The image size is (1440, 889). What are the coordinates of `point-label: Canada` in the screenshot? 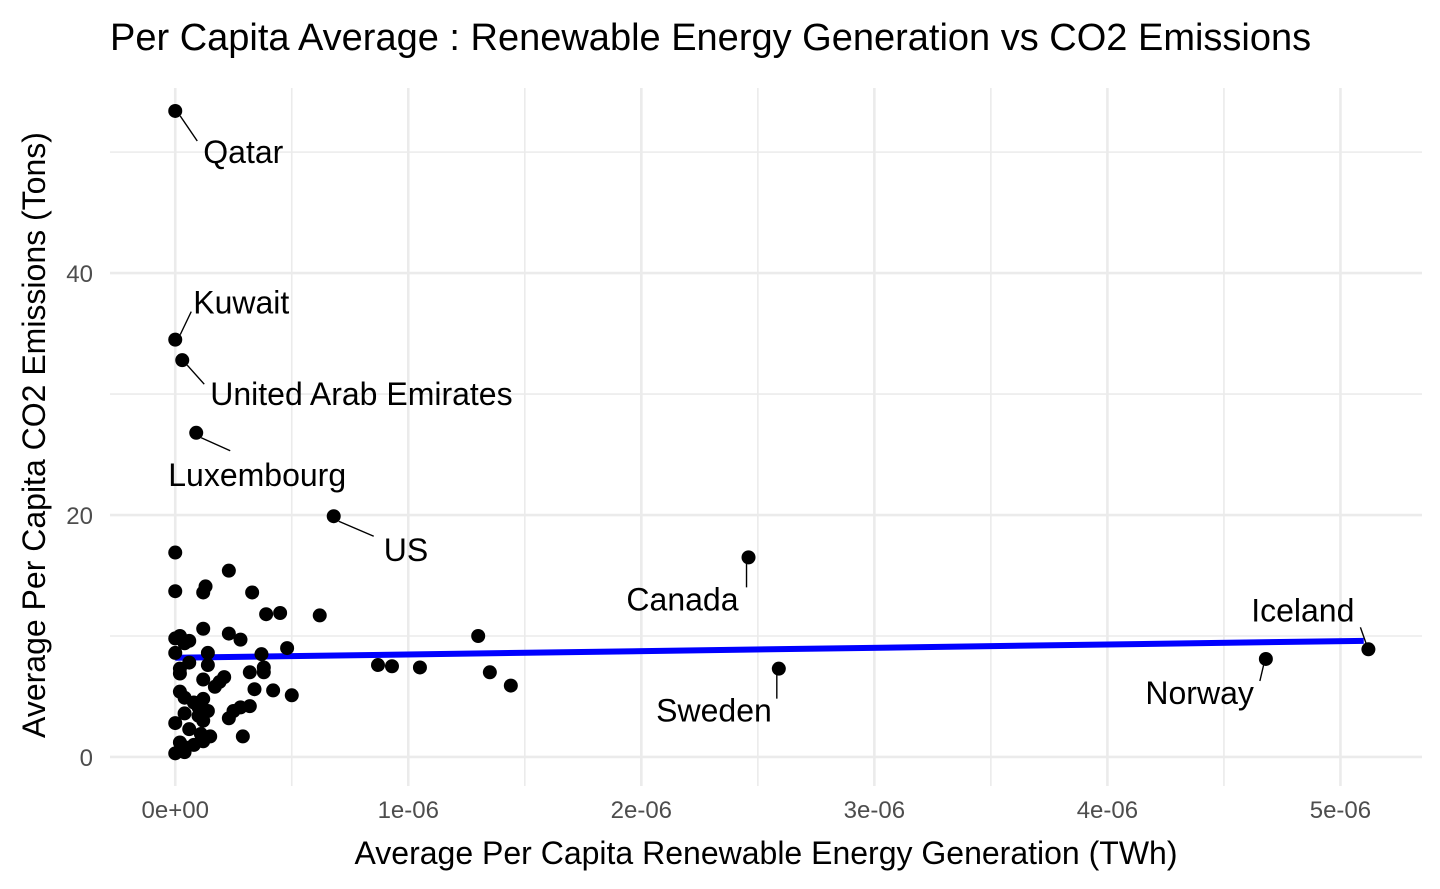 It's located at (682, 599).